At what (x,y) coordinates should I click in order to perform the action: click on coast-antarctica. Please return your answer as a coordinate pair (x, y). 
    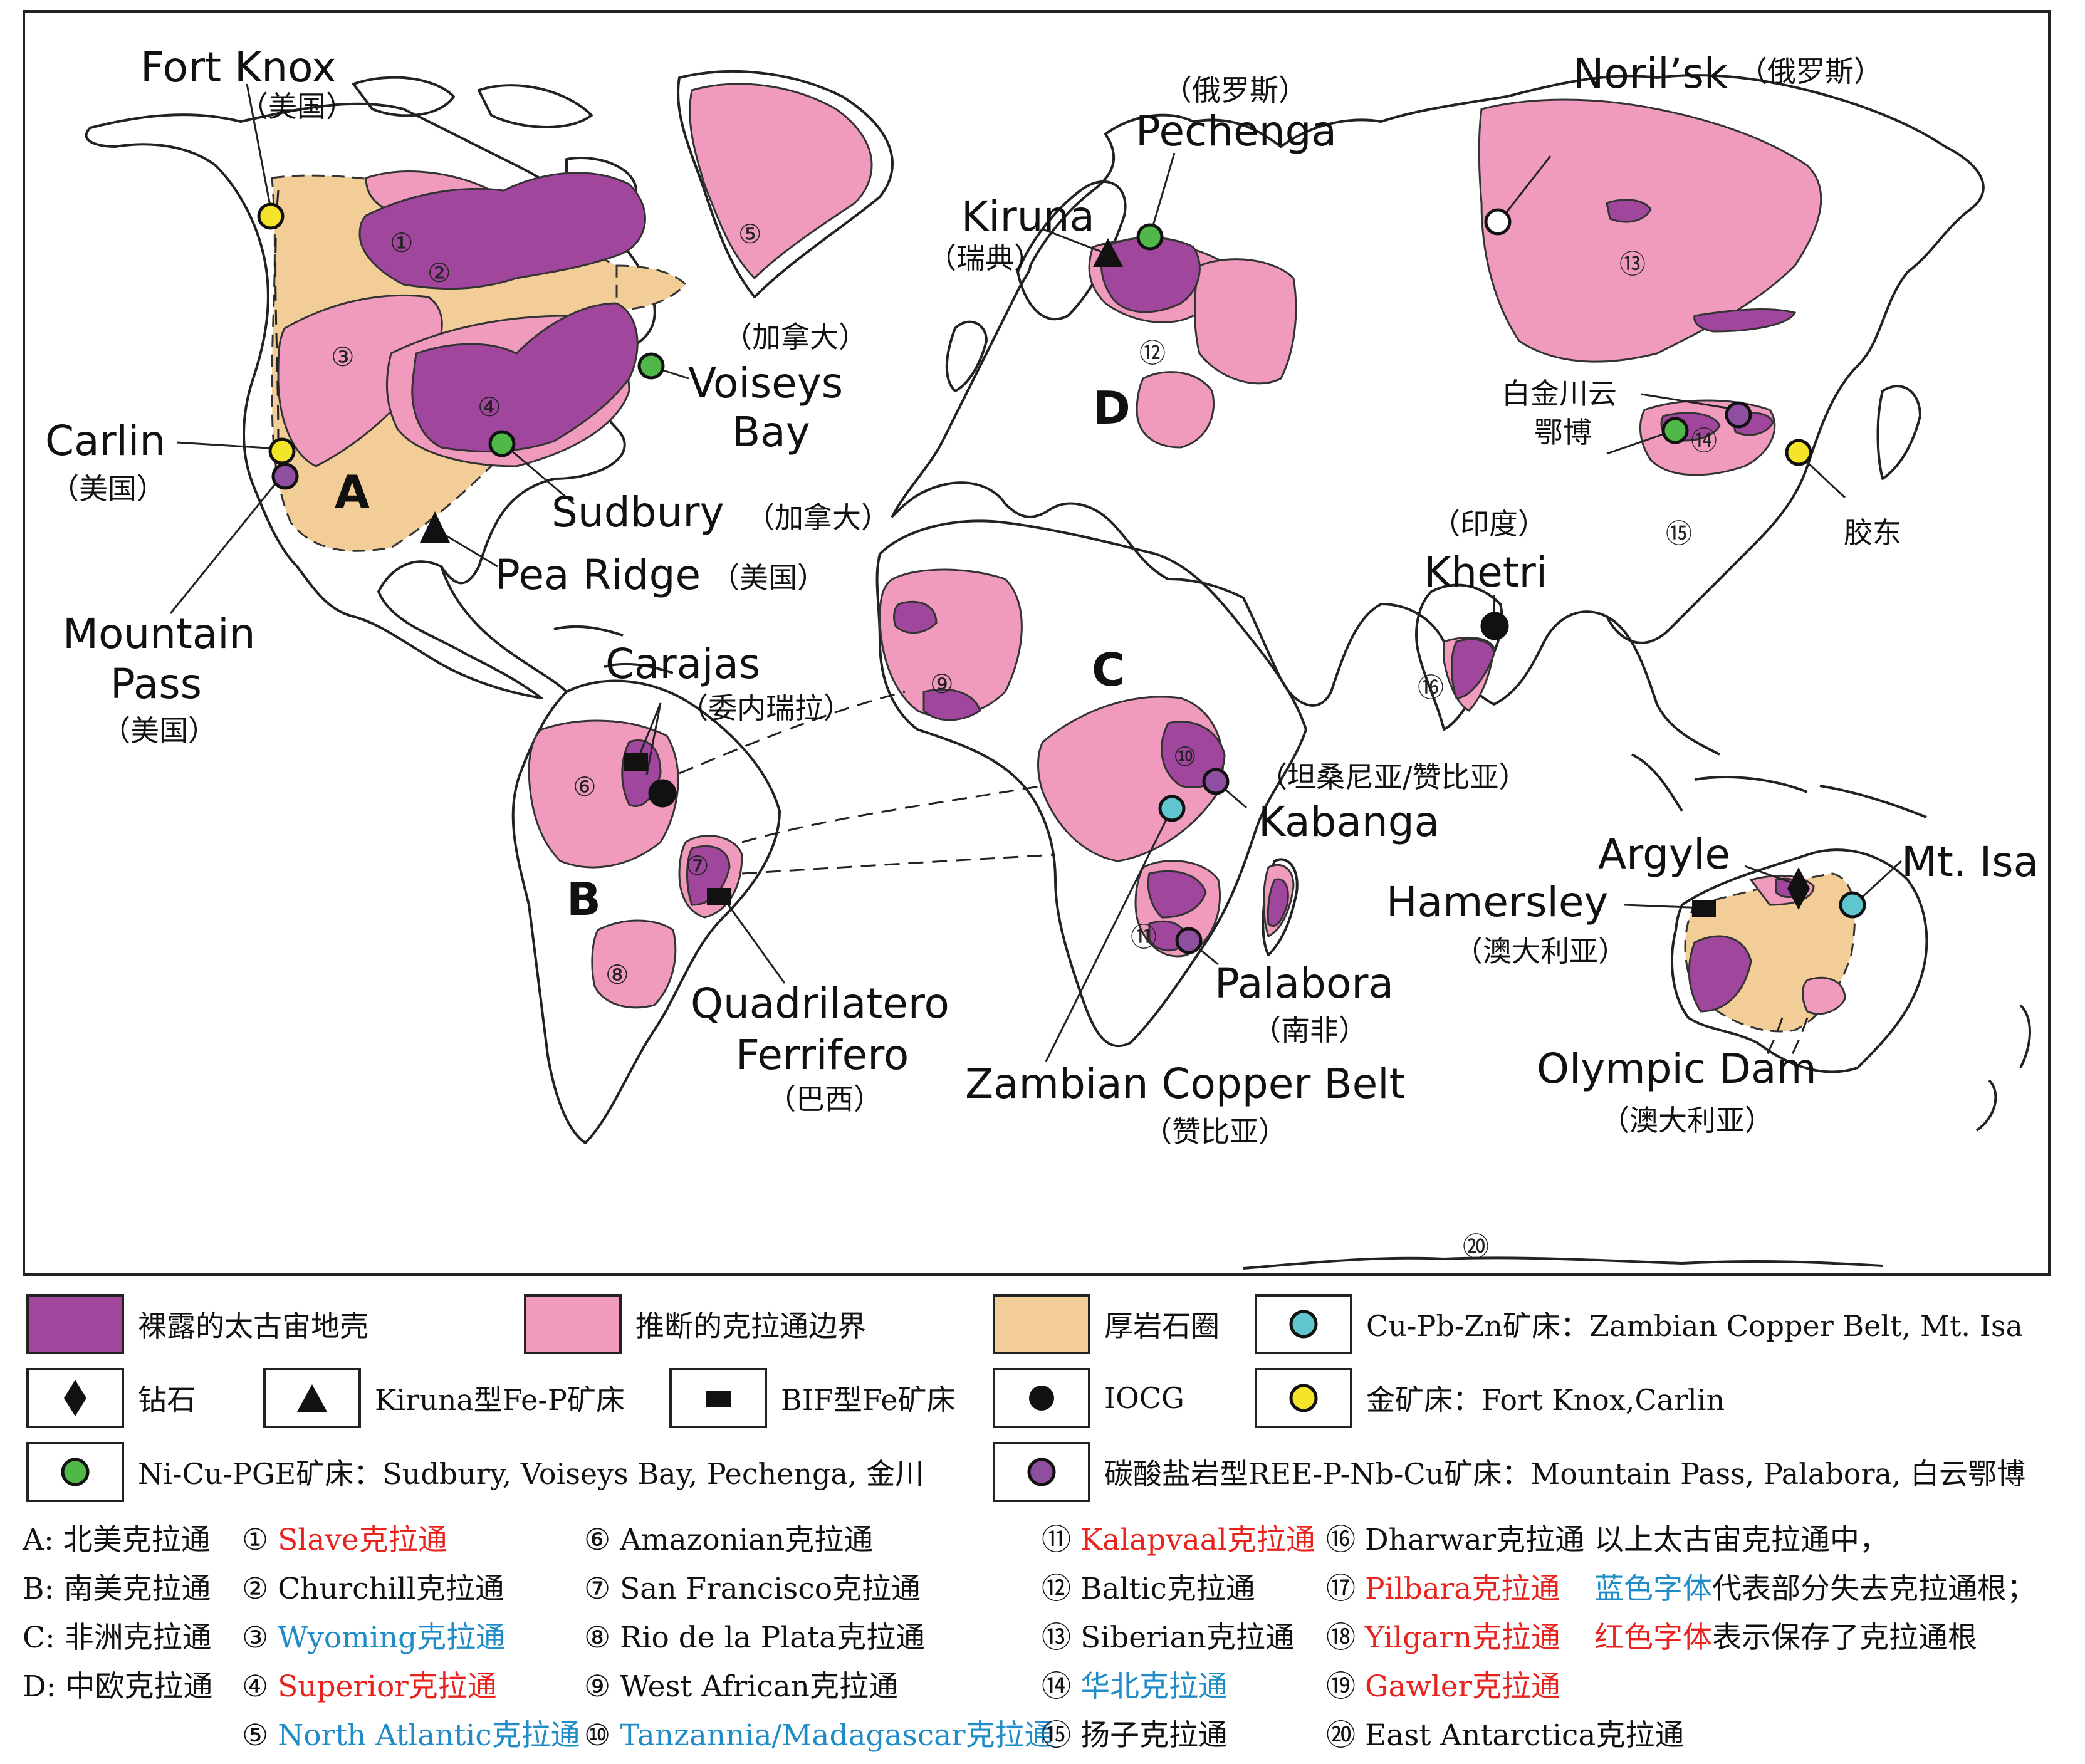
    Looking at the image, I should click on (1563, 1263).